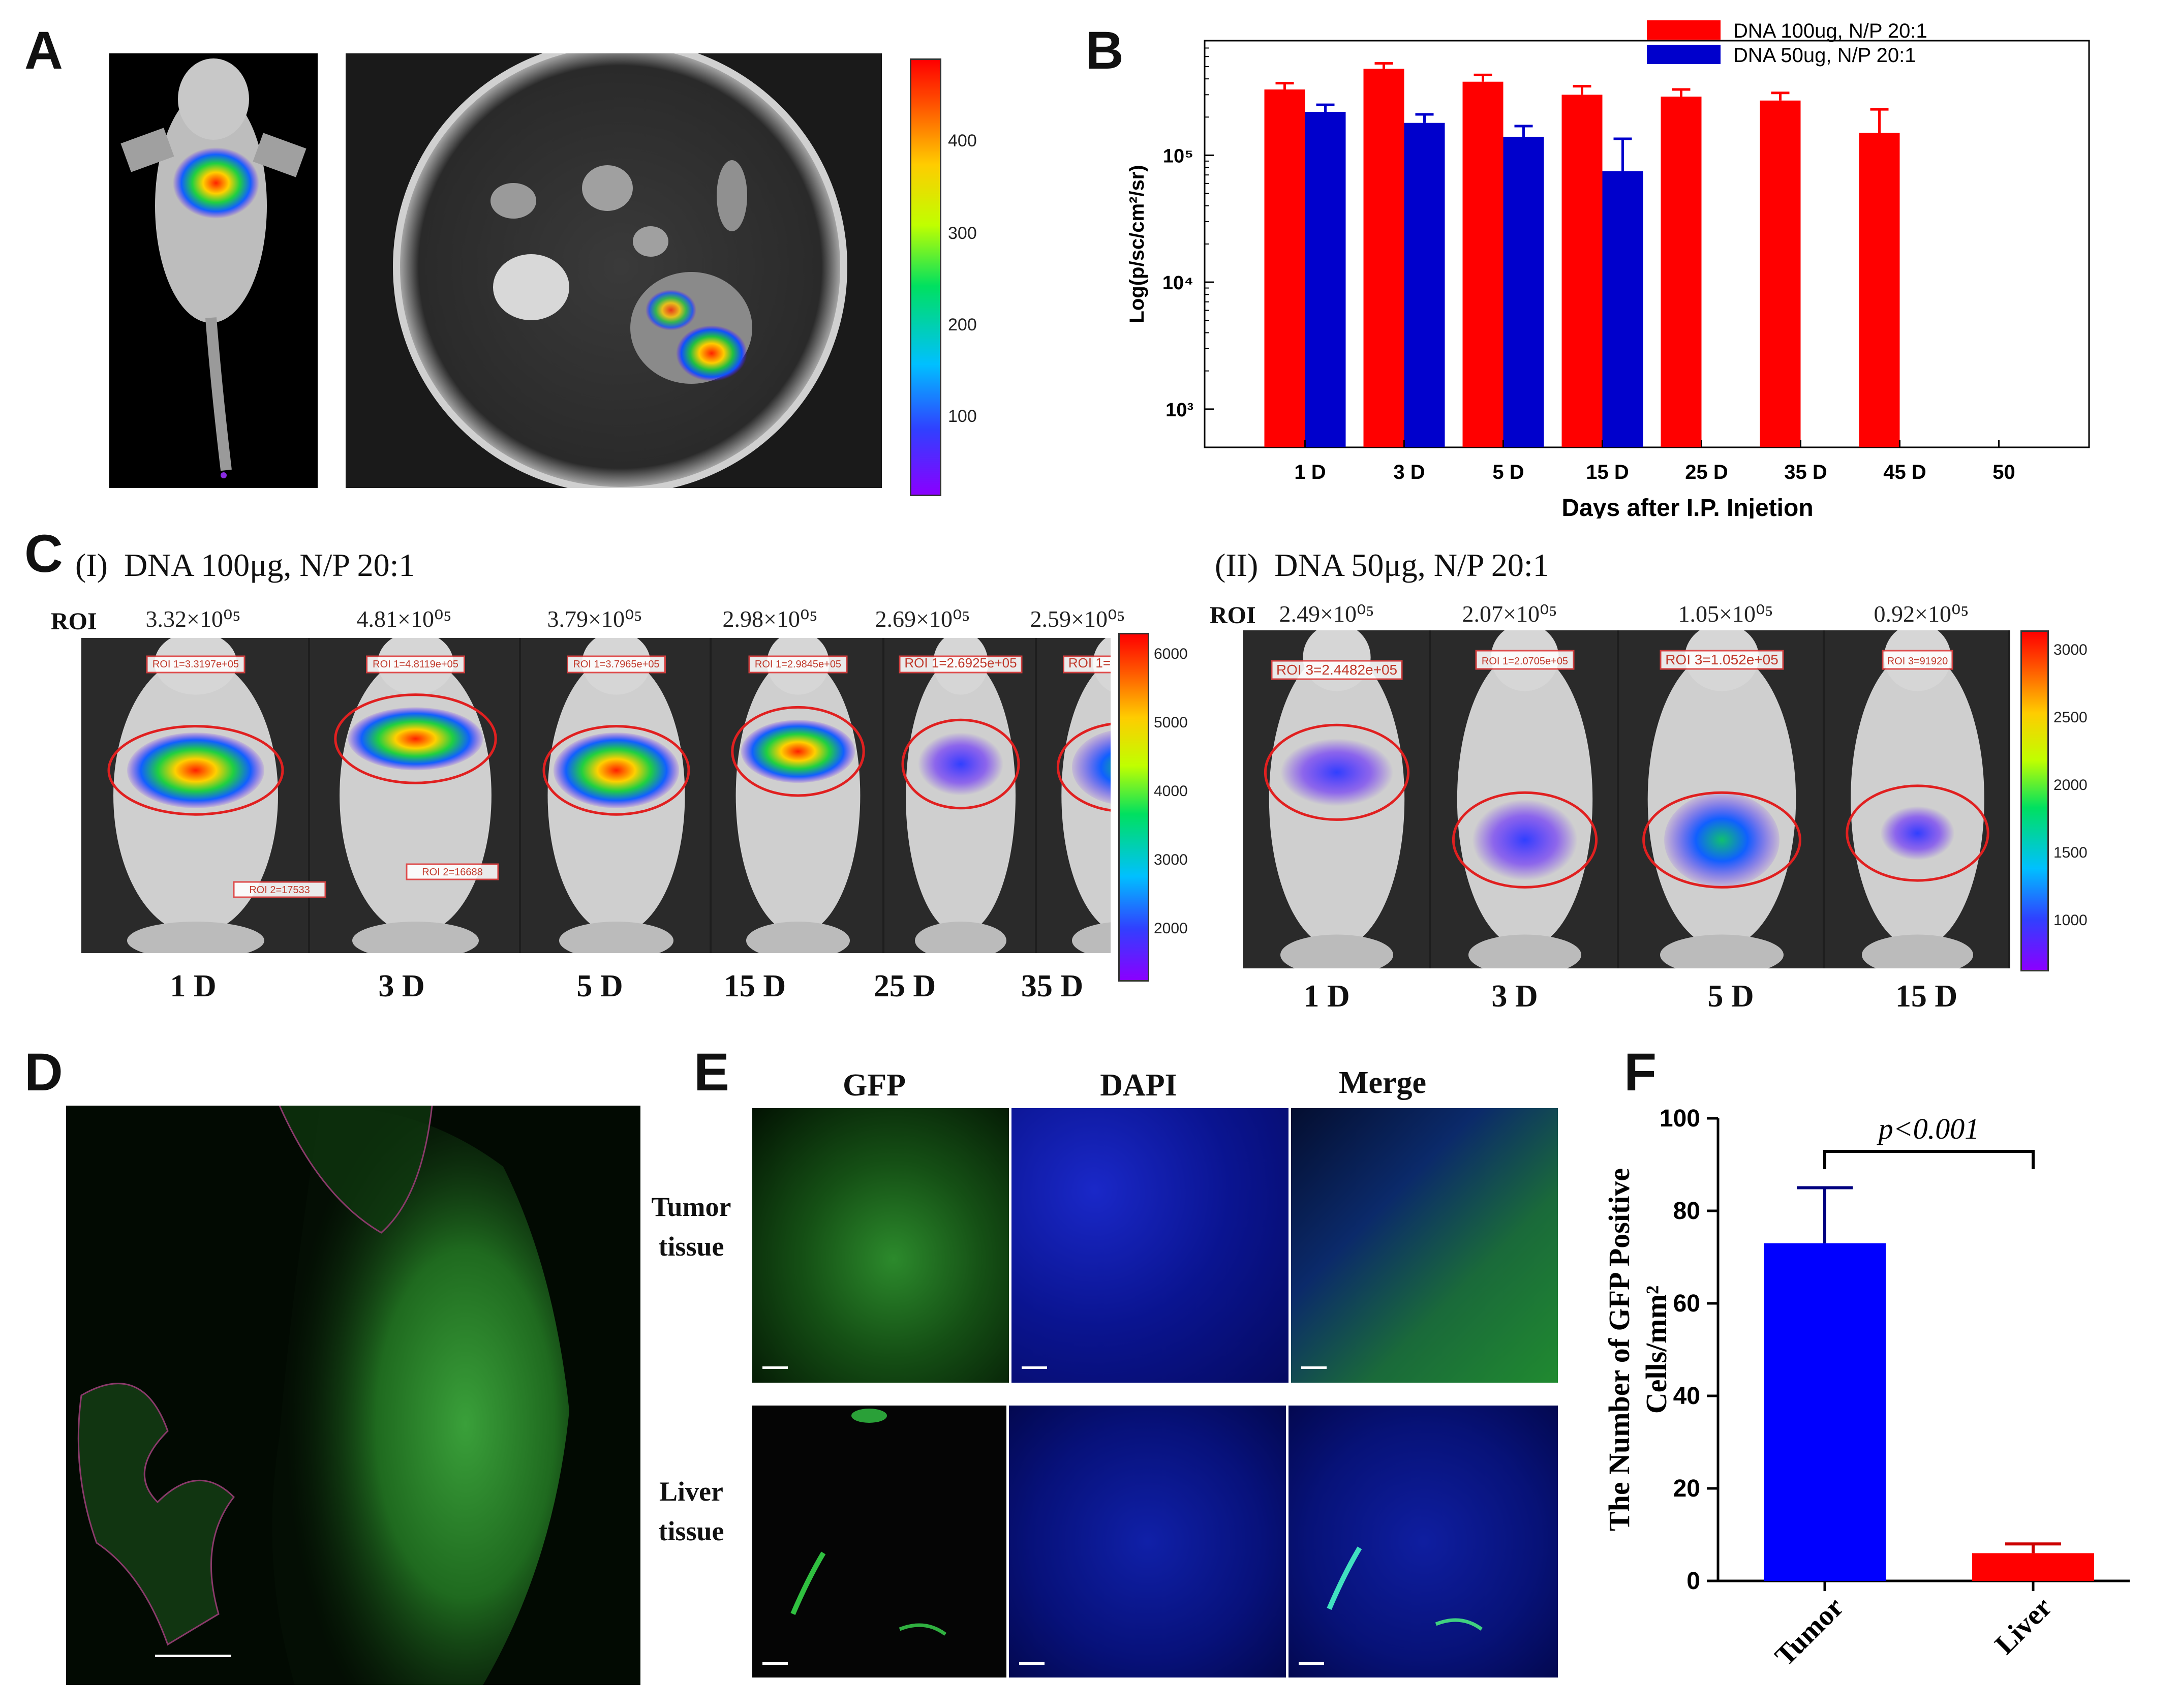  Describe the element at coordinates (1310, 472) in the screenshot. I see `x-tick-label-b: 1 D` at that location.